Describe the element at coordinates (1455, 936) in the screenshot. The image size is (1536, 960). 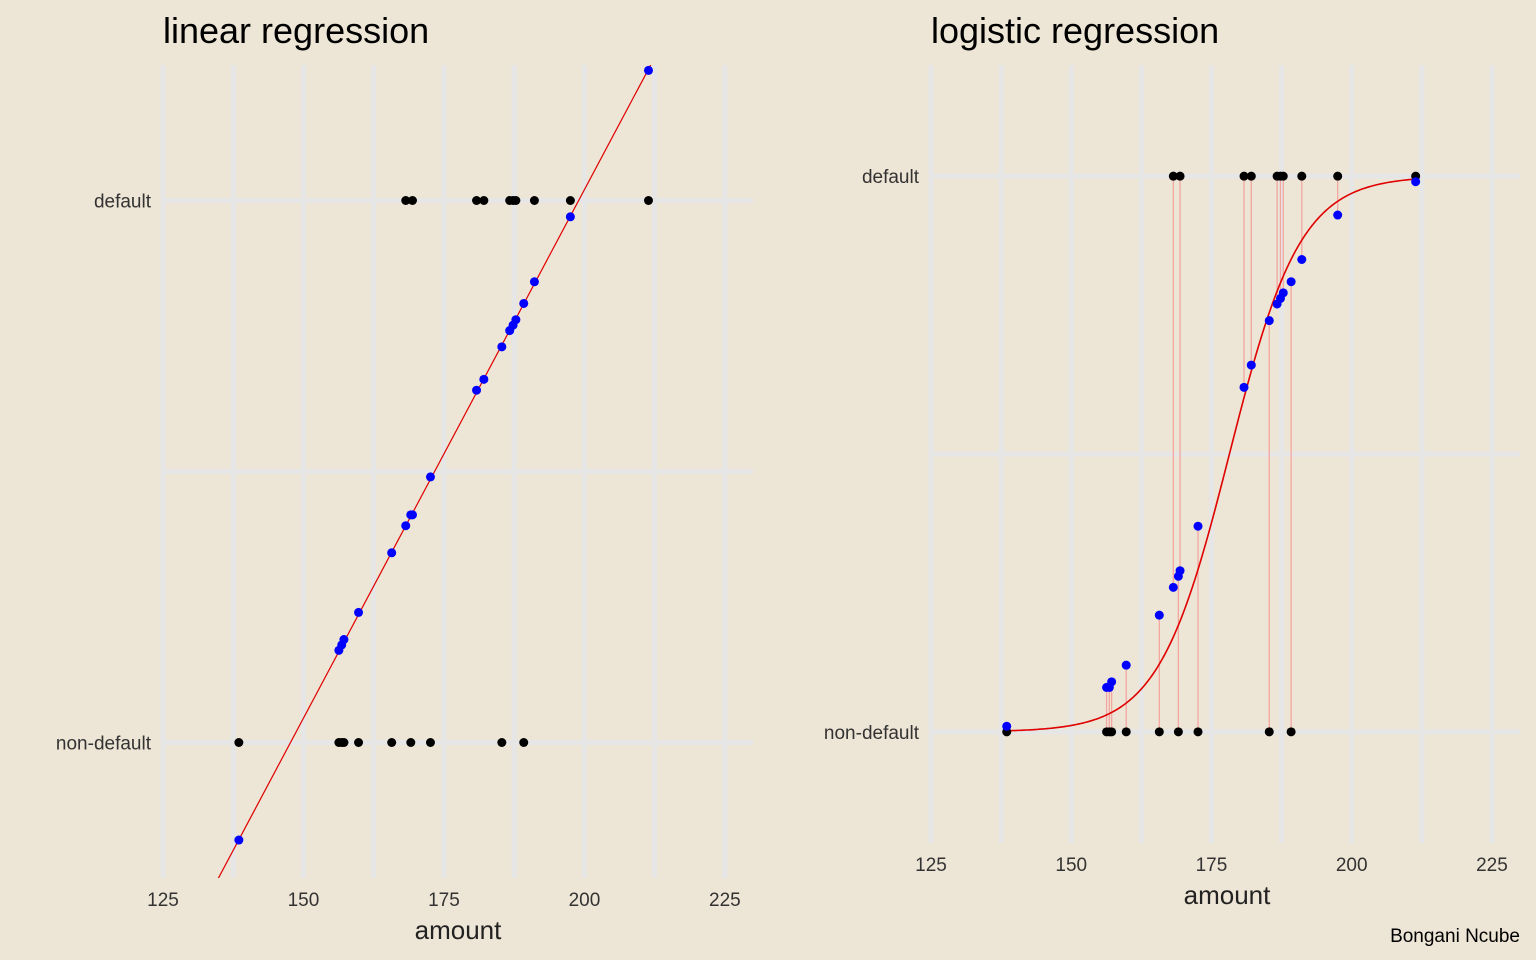
I see `caption: Bongani Ncube` at that location.